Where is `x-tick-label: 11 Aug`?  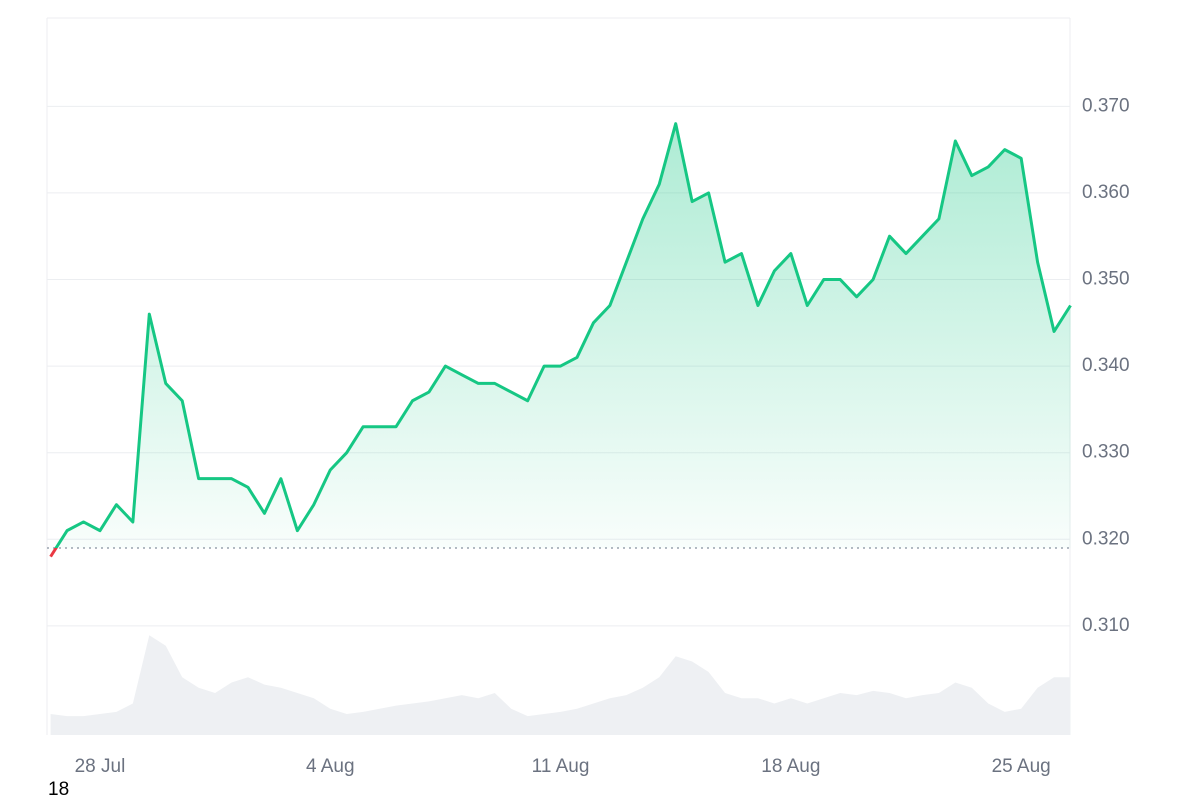
x-tick-label: 11 Aug is located at coordinates (561, 766).